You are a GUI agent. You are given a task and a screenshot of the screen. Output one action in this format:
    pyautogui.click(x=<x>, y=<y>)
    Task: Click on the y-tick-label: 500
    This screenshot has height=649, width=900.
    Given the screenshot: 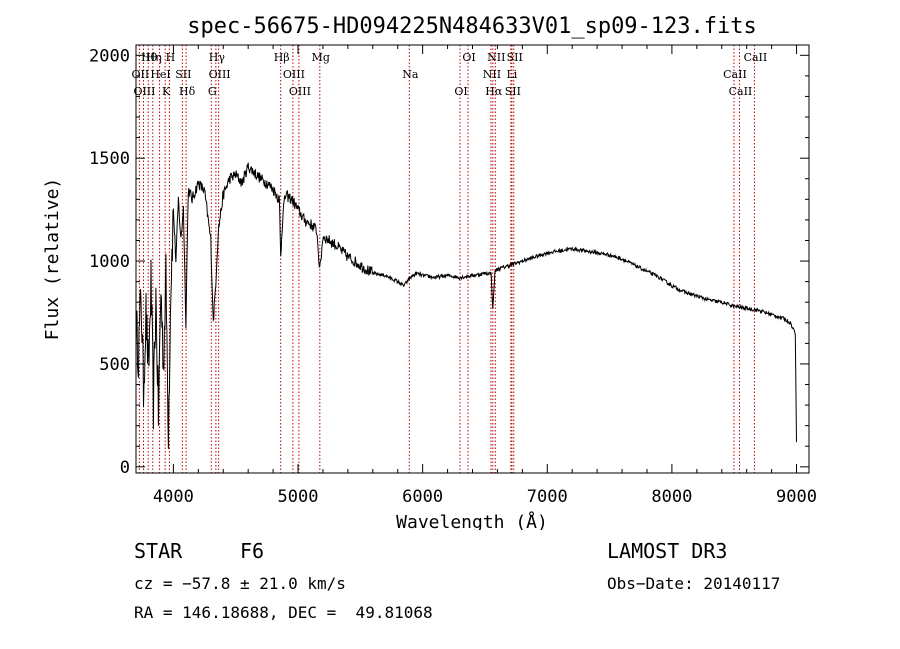 What is the action you would take?
    pyautogui.click(x=114, y=365)
    